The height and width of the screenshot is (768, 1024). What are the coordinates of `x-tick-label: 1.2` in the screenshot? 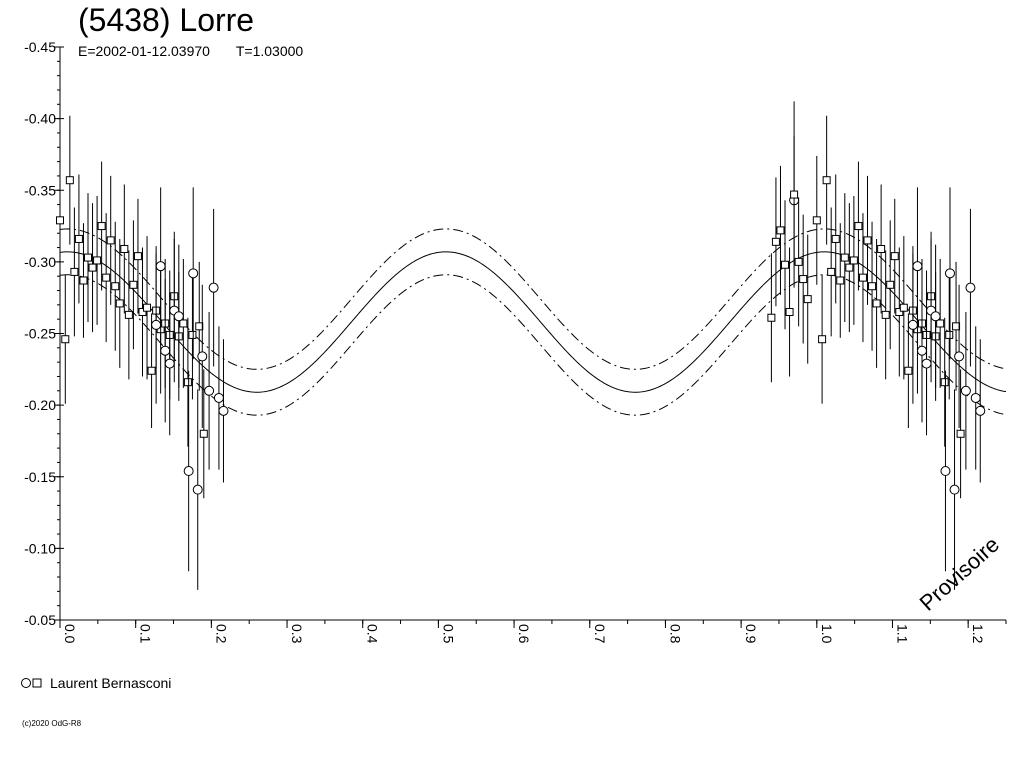 It's located at (978, 634).